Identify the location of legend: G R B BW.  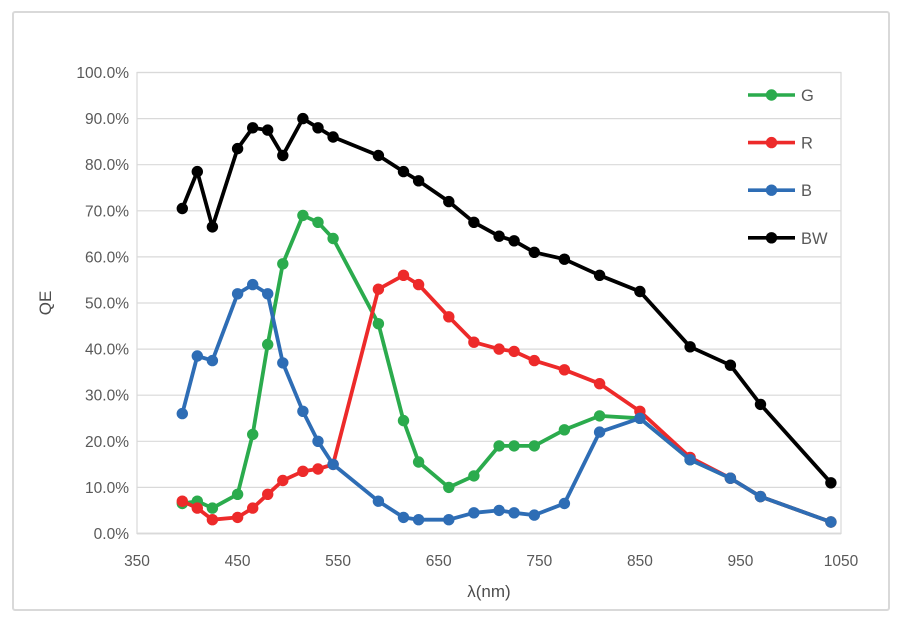
(788, 167).